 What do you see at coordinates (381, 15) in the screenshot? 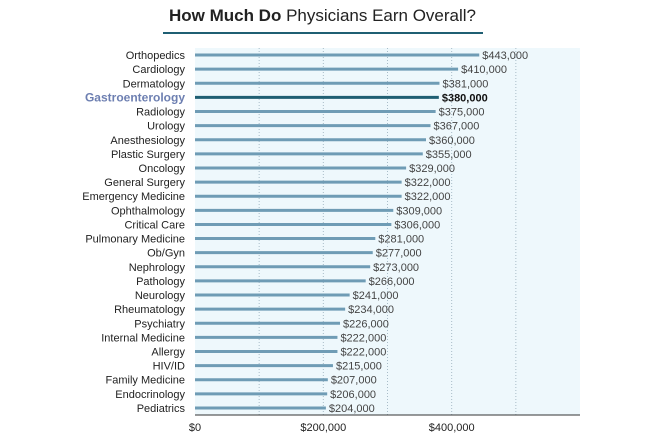
I see `chart-title-rest: Physicians Earn Overall?` at bounding box center [381, 15].